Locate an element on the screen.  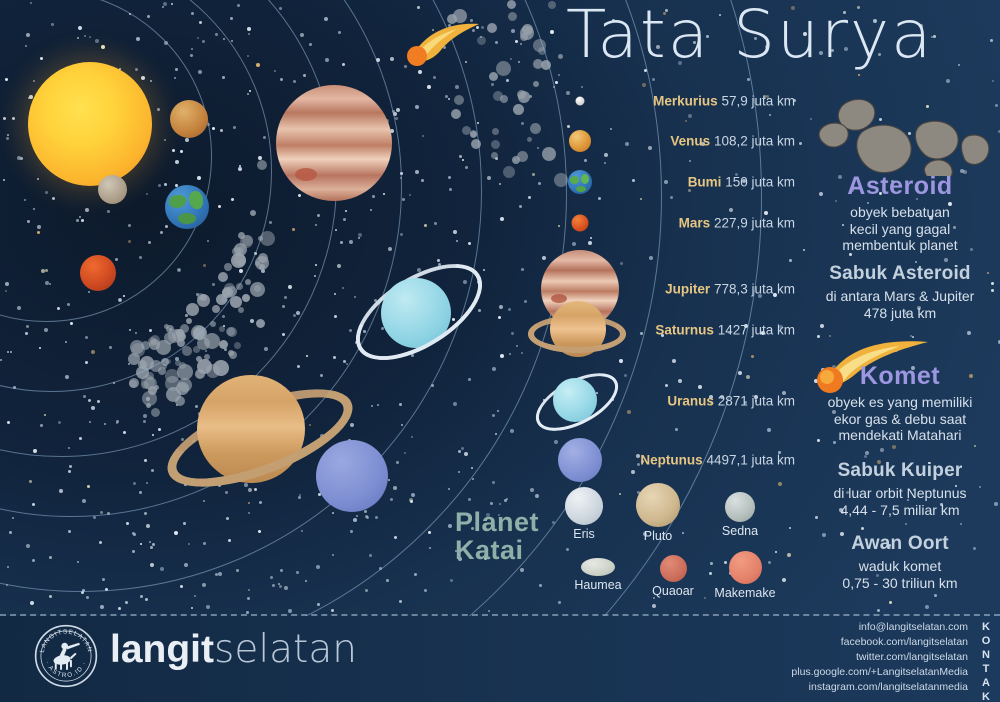
planet-label-uranus: Uranus 2871 juta km is located at coordinates (731, 401).